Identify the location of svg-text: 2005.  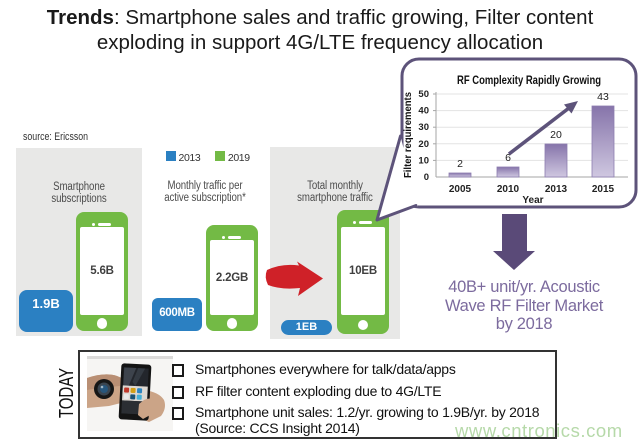
(460, 189).